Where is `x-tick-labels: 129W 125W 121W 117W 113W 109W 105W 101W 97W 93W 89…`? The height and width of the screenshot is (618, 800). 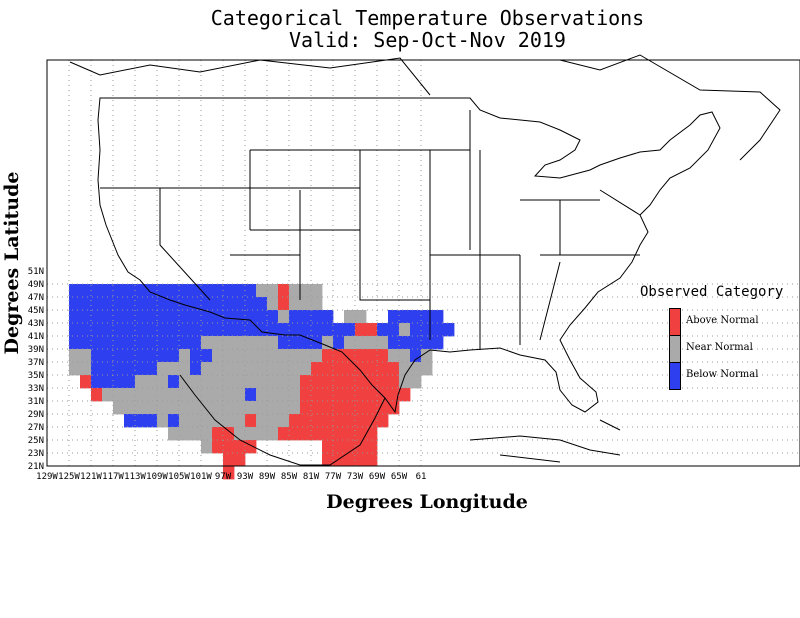 x-tick-labels: 129W 125W 121W 117W 113W 109W 105W 101W 97W 93W 89… is located at coordinates (231, 477).